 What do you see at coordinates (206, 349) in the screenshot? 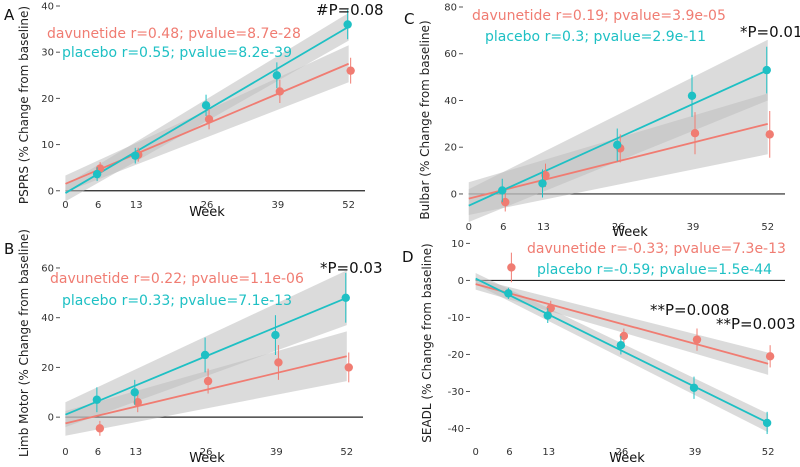
I see `panel-b-placebo-band` at bounding box center [206, 349].